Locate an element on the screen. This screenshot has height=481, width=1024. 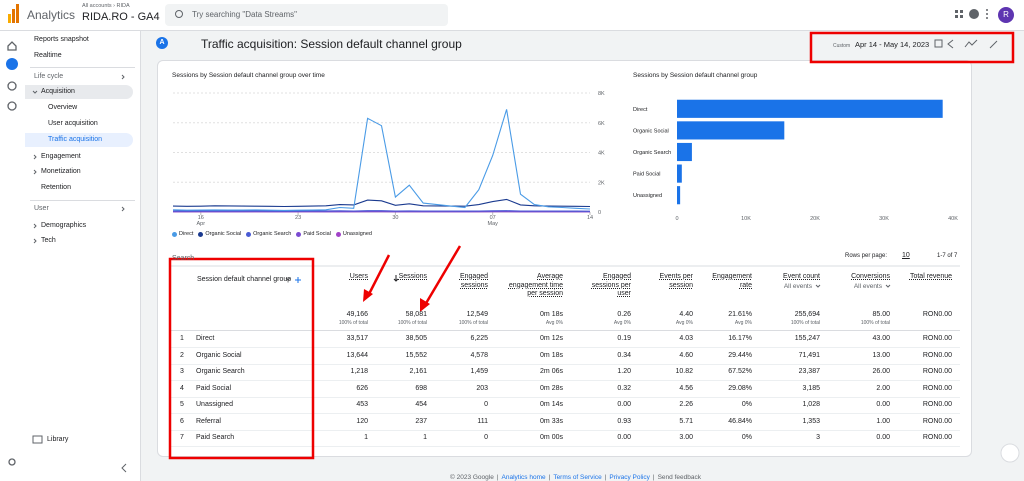
column-header: Events per session is located at coordinates (676, 281).